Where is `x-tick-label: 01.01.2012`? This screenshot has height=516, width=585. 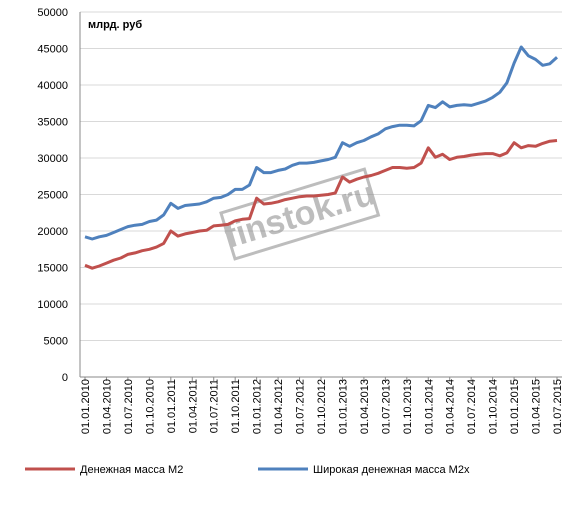
x-tick-label: 01.01.2012 is located at coordinates (258, 406).